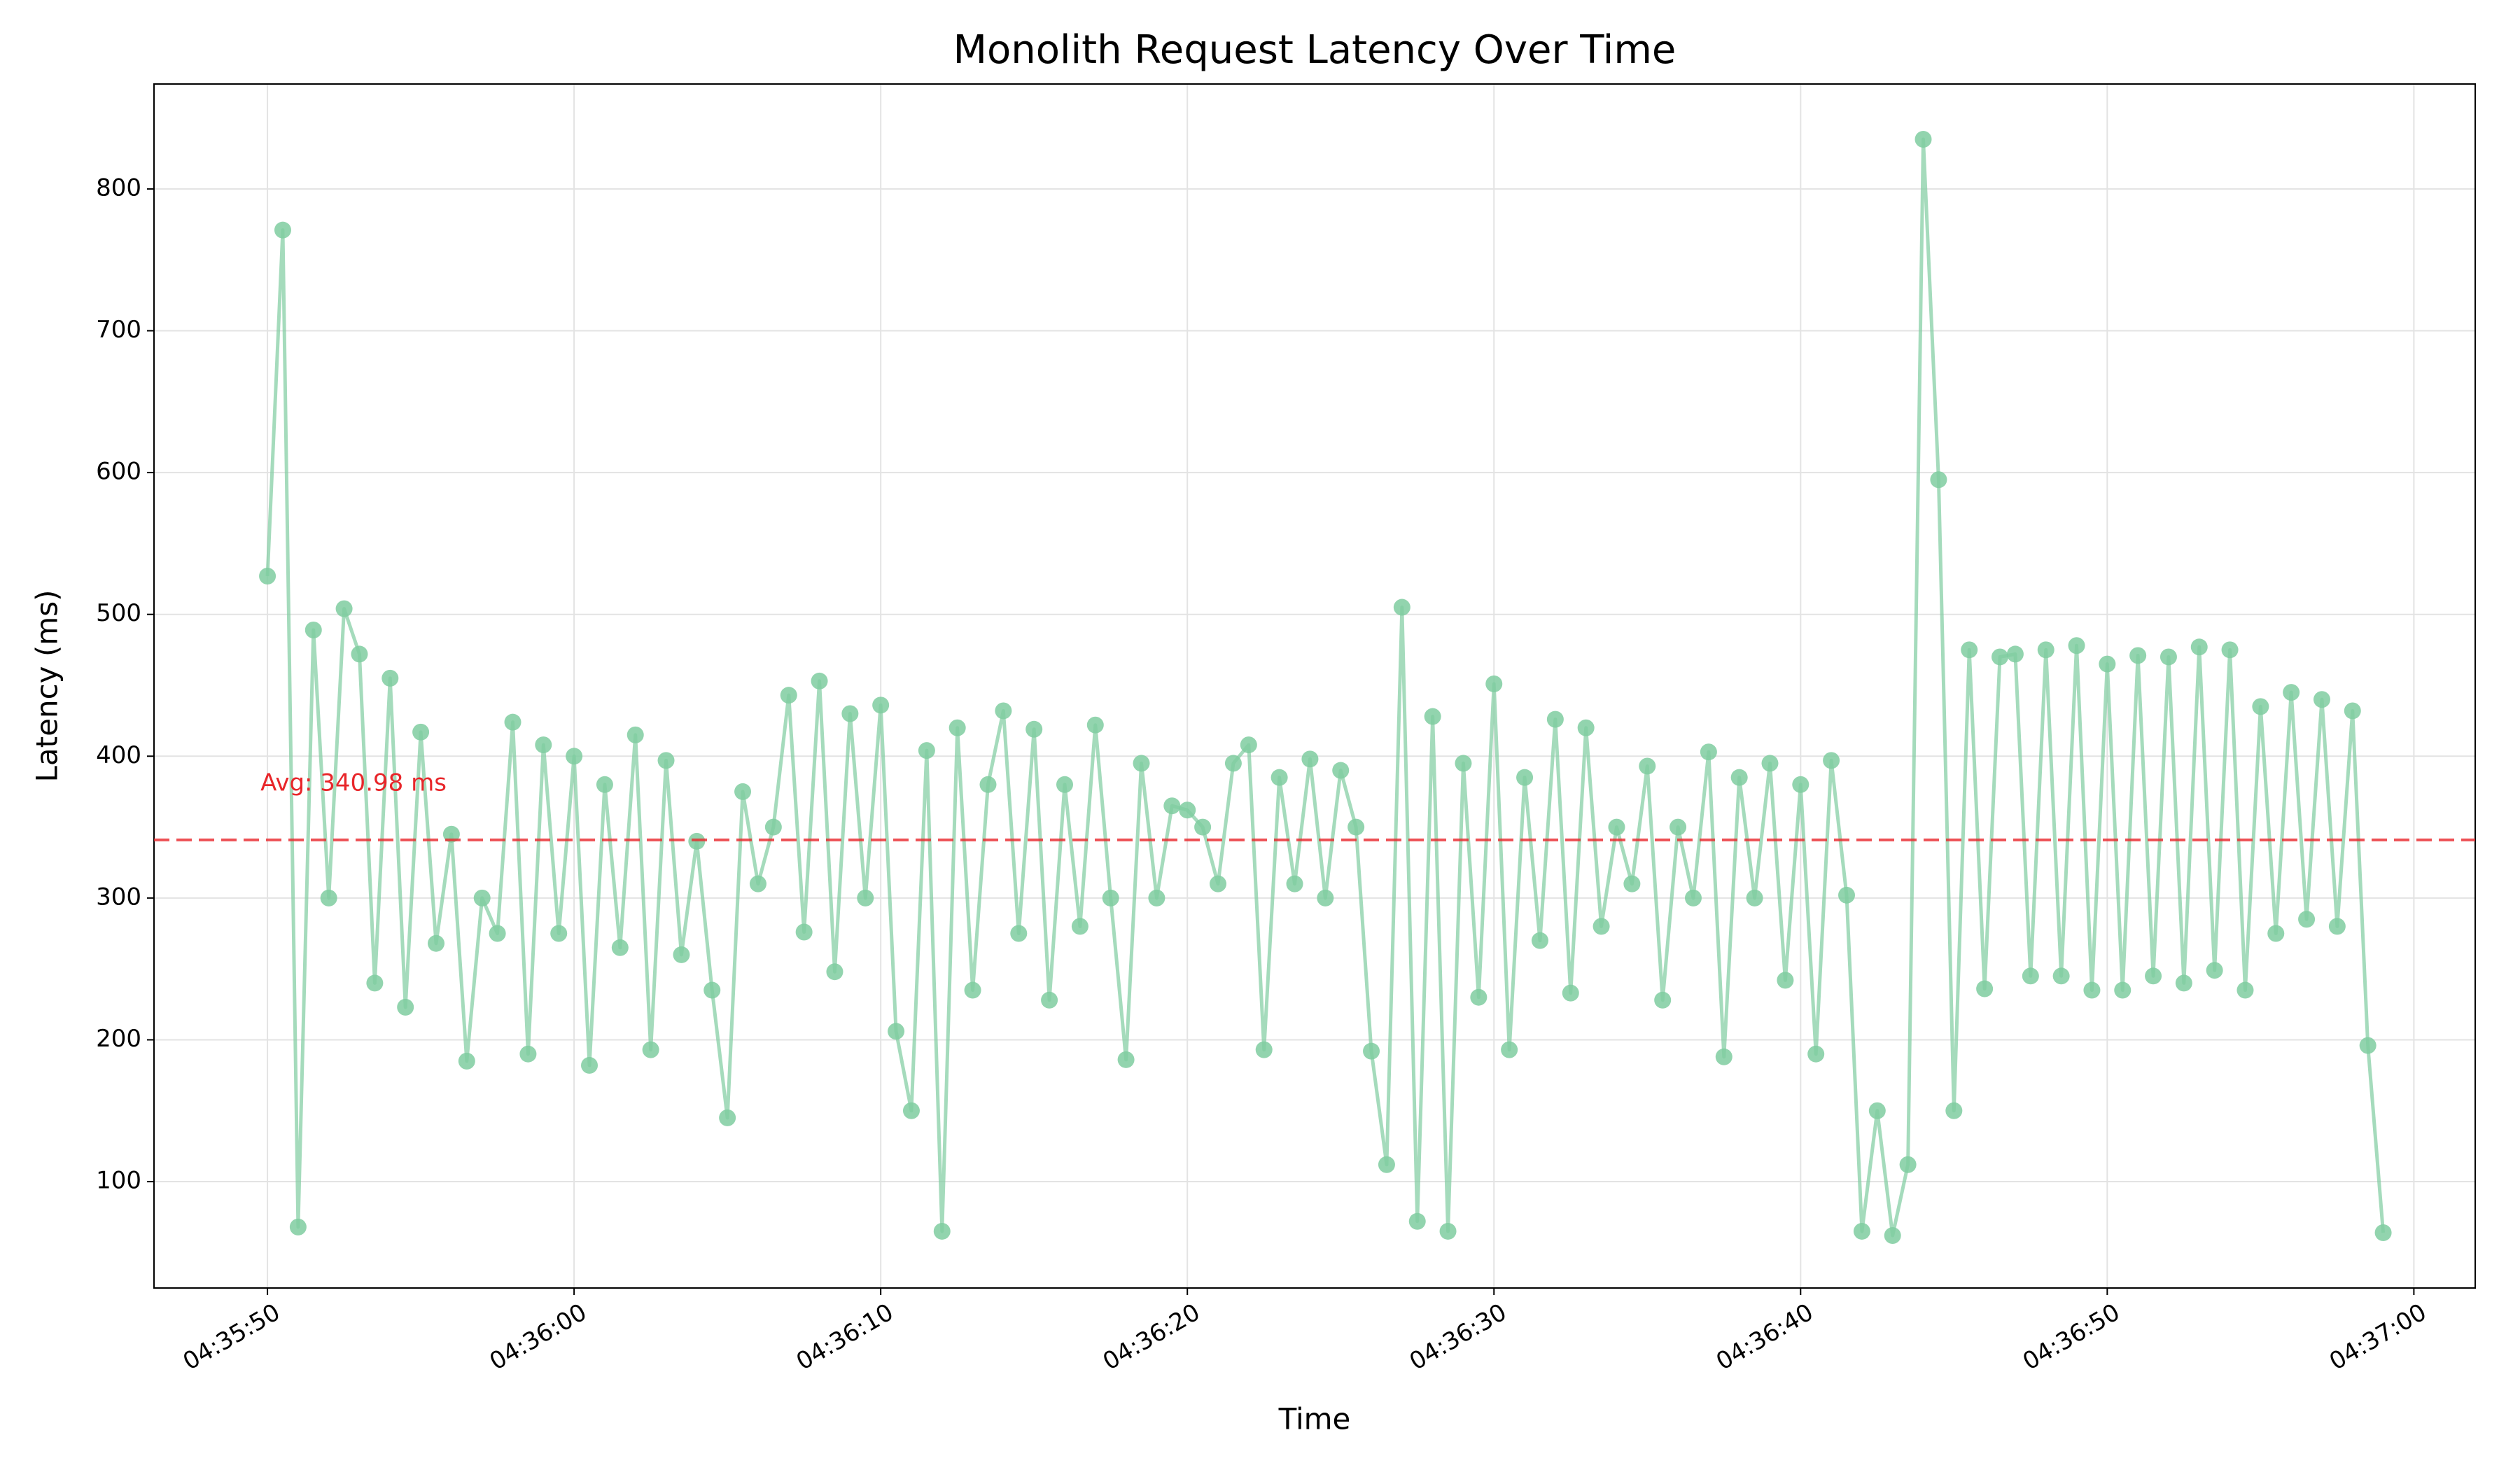  What do you see at coordinates (118, 897) in the screenshot?
I see `y-tick-label: 300` at bounding box center [118, 897].